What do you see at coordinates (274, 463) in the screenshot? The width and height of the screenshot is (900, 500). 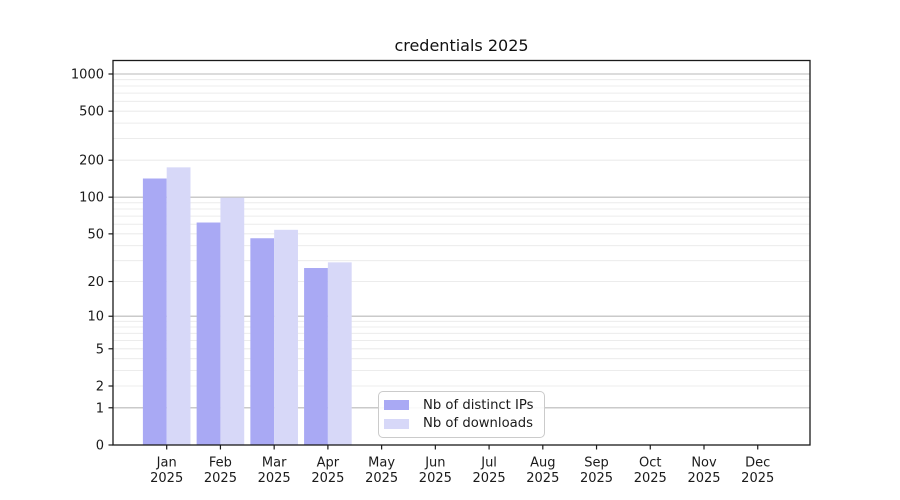 I see `x-tick-label-month: Mar` at bounding box center [274, 463].